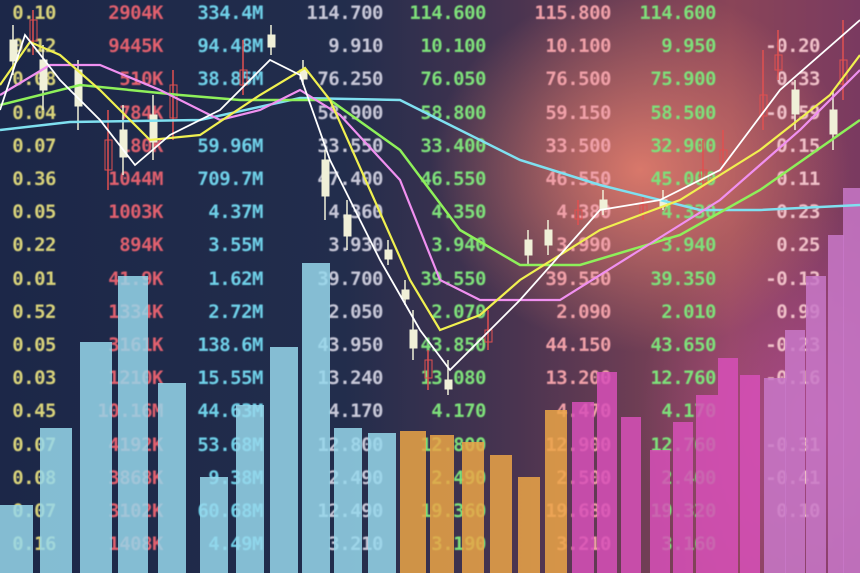 The height and width of the screenshot is (573, 860). Describe the element at coordinates (350, 378) in the screenshot. I see `quote-cell: 13.240` at that location.